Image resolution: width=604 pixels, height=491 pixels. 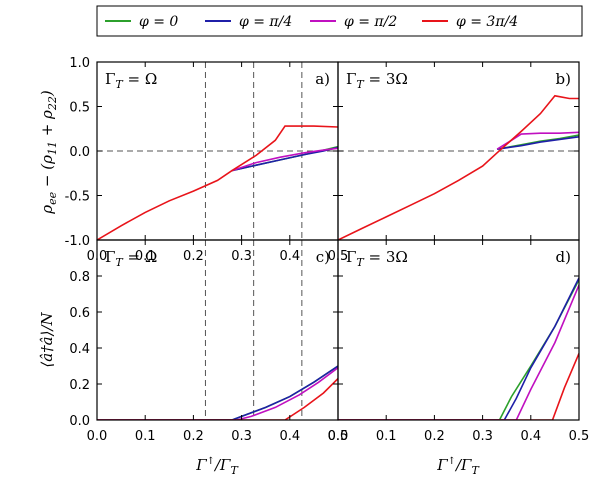 What do you see at coordinates (370, 22) in the screenshot?
I see `legend-label: φ = π/2` at bounding box center [370, 22].